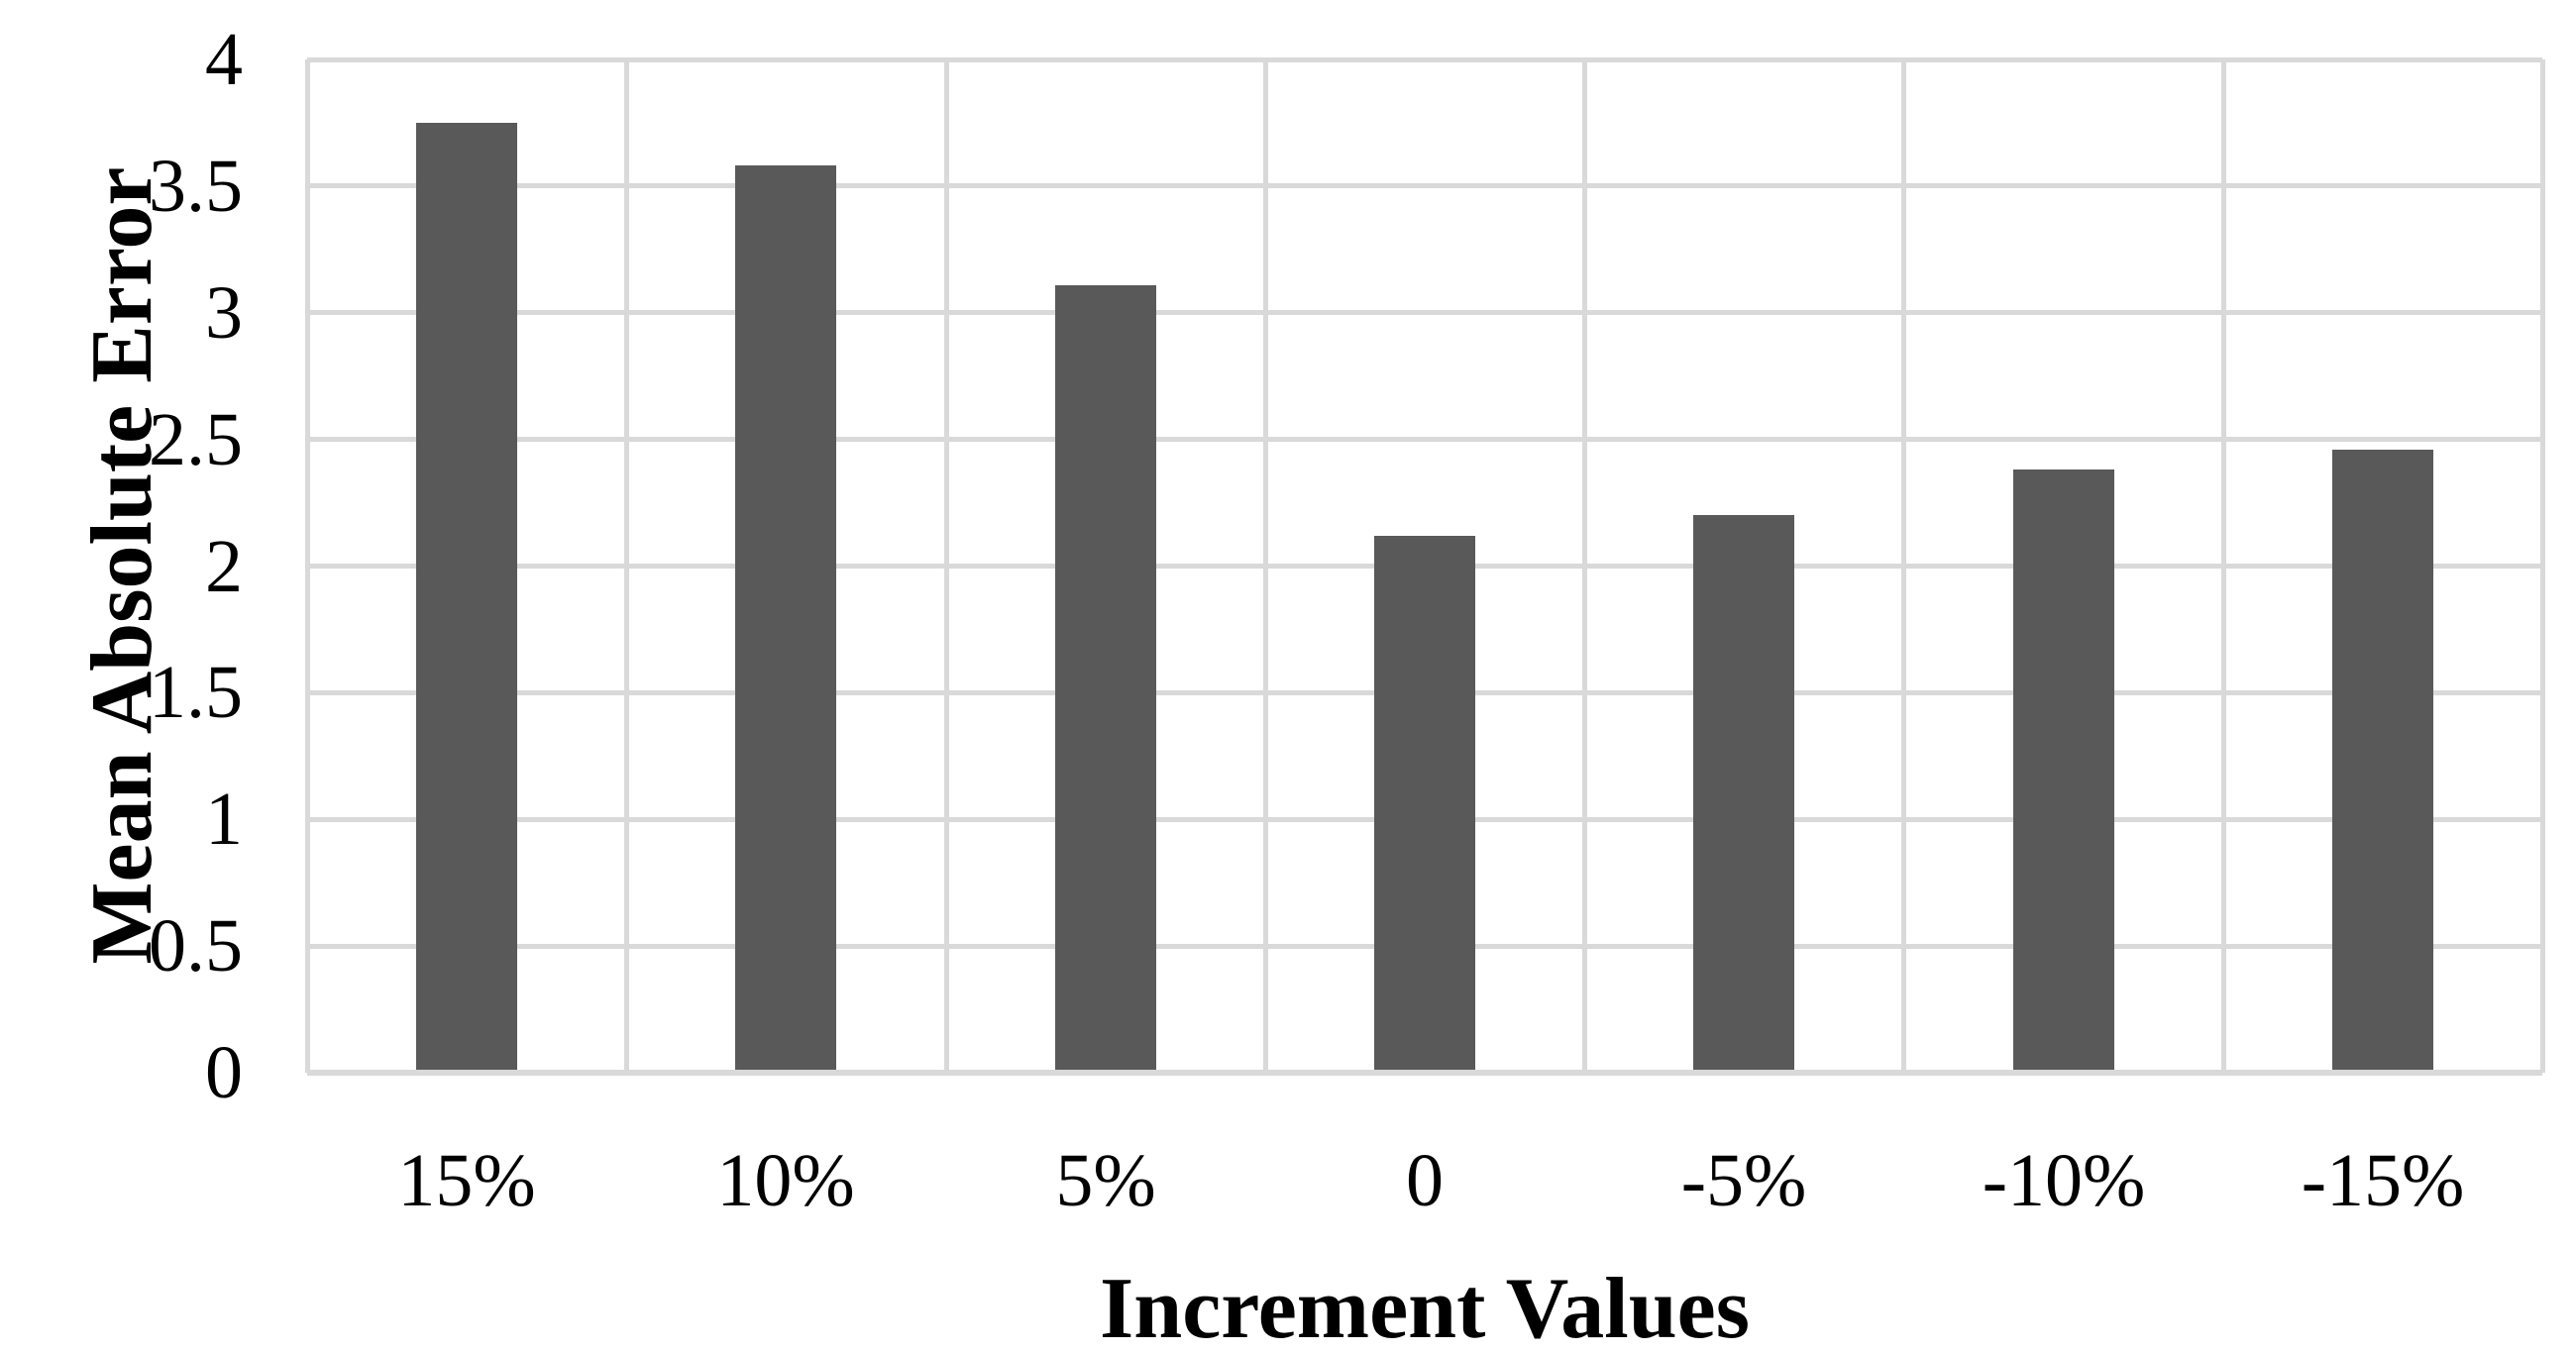 This screenshot has width=2576, height=1354. Describe the element at coordinates (785, 619) in the screenshot. I see `bar-10%` at that location.